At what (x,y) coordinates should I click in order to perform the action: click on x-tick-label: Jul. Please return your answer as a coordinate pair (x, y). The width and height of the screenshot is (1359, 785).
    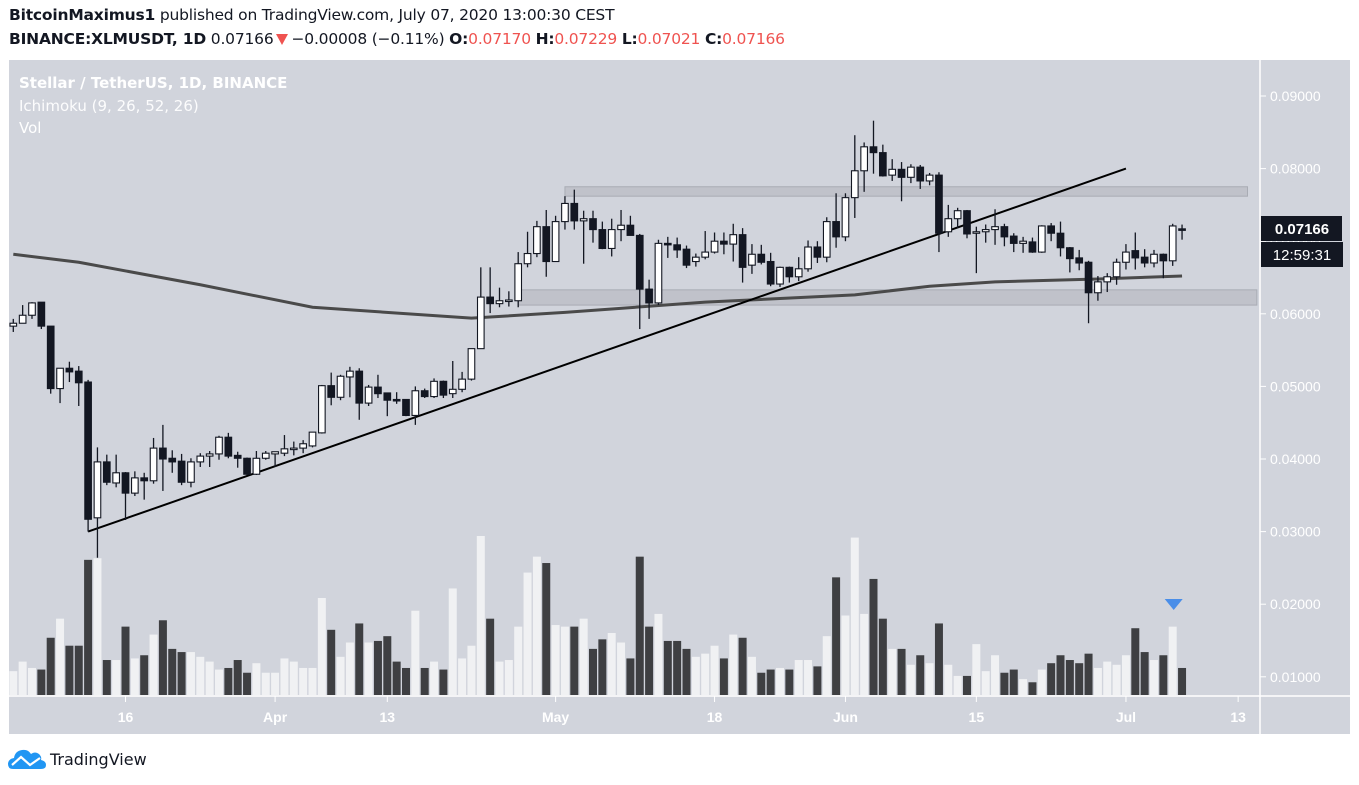
    Looking at the image, I should click on (1126, 717).